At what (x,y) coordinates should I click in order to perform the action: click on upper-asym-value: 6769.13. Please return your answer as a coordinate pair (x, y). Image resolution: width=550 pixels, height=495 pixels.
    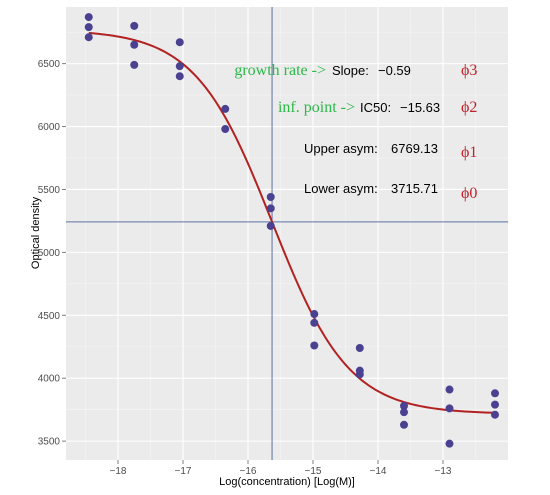
    Looking at the image, I should click on (414, 148).